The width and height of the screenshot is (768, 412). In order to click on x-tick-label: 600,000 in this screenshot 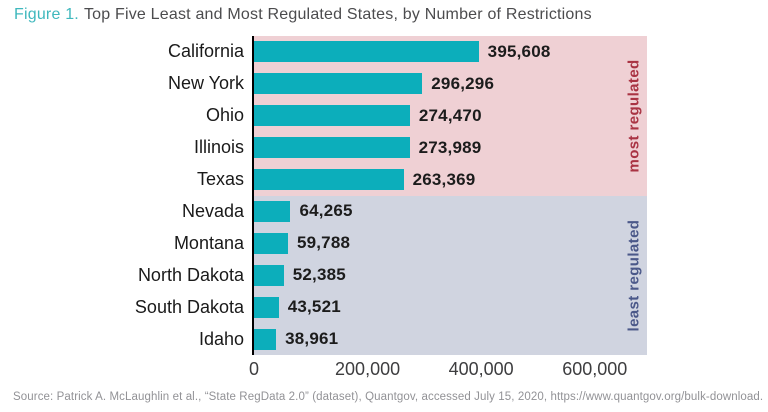, I will do `click(595, 369)`.